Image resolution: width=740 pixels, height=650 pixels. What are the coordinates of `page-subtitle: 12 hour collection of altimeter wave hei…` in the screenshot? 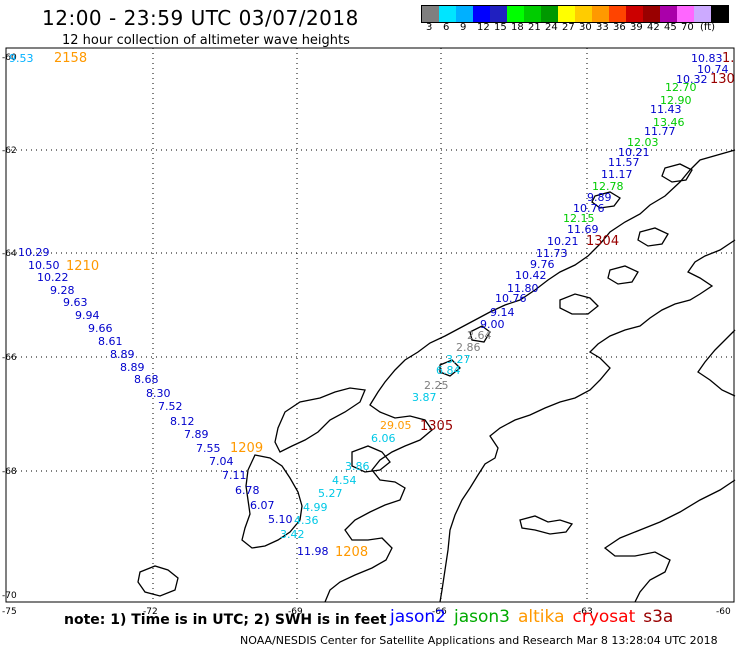 It's located at (206, 40).